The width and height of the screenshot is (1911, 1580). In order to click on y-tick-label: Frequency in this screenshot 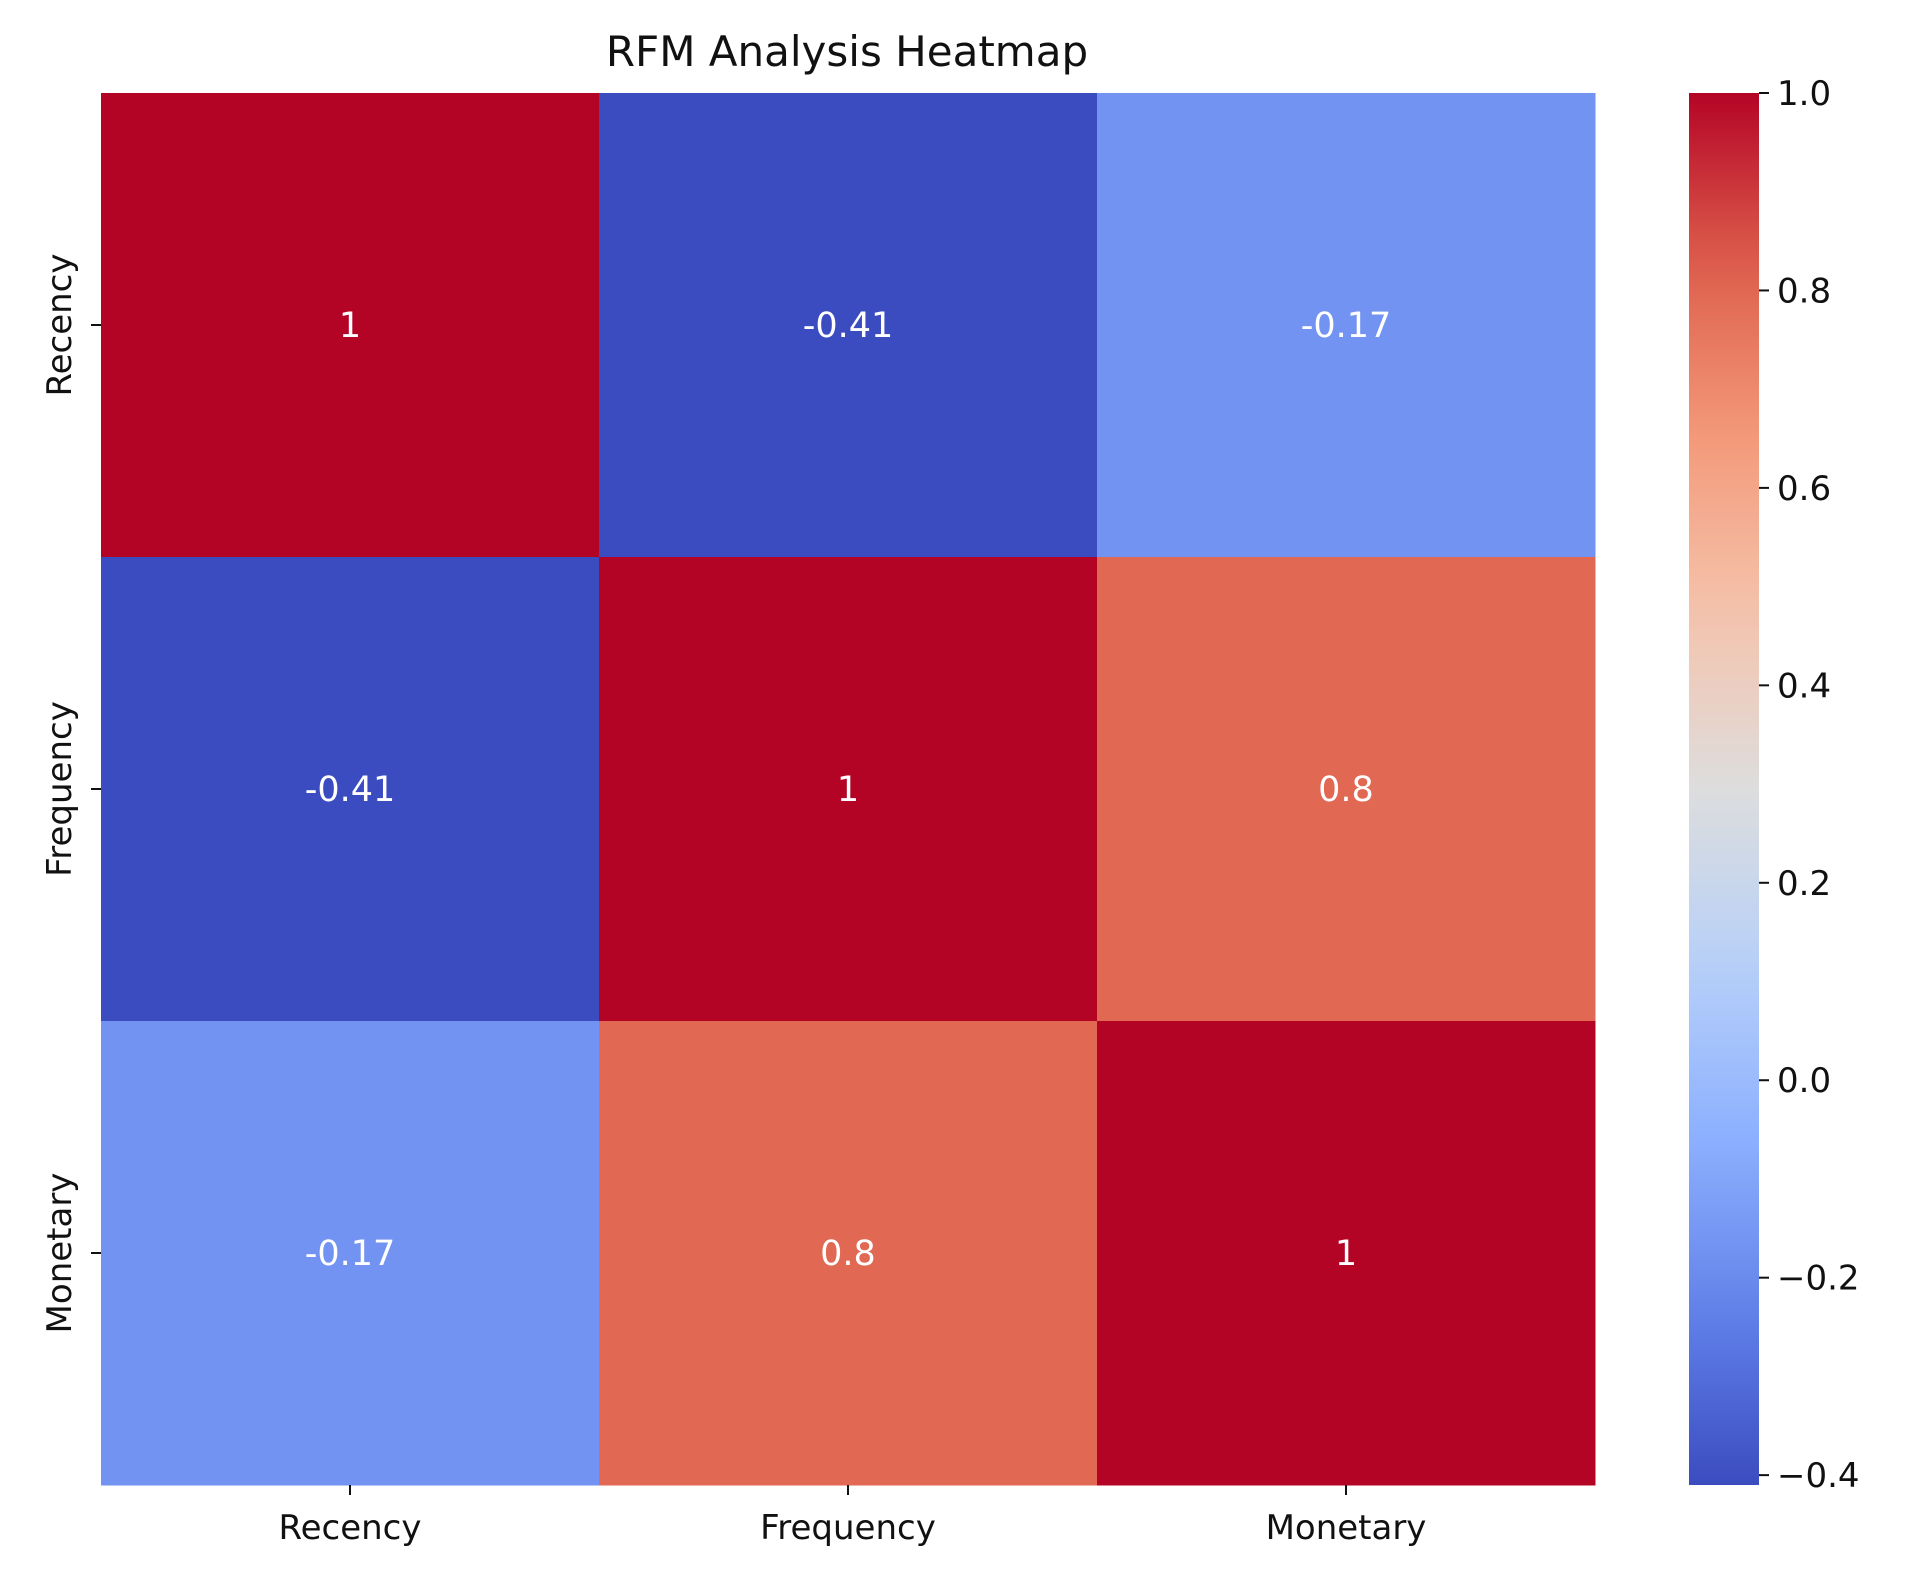, I will do `click(60, 789)`.